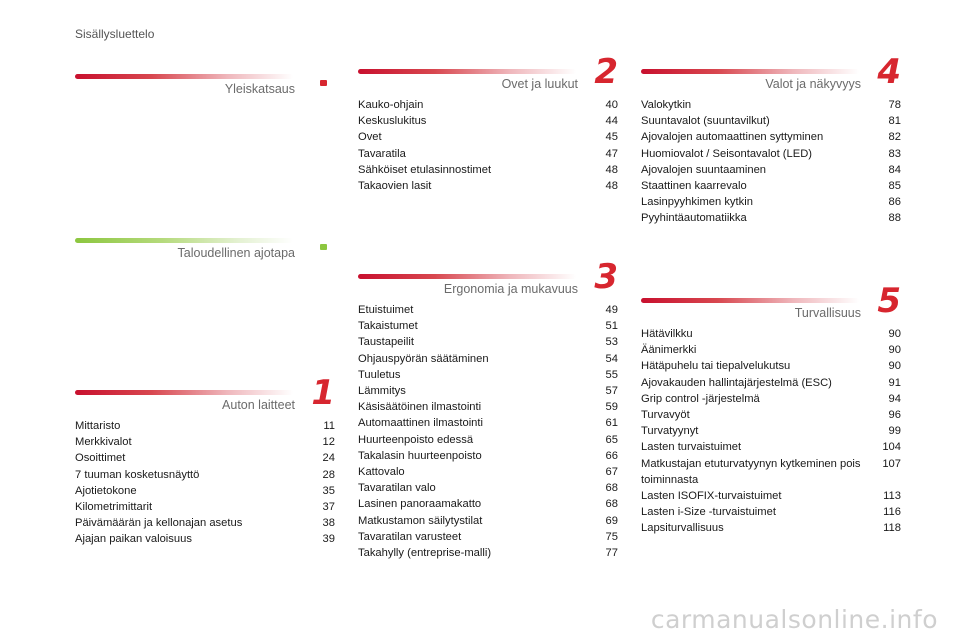 This screenshot has height=640, width=960. Describe the element at coordinates (392, 121) in the screenshot. I see `toc-entry-title: Keskuslukitus` at that location.